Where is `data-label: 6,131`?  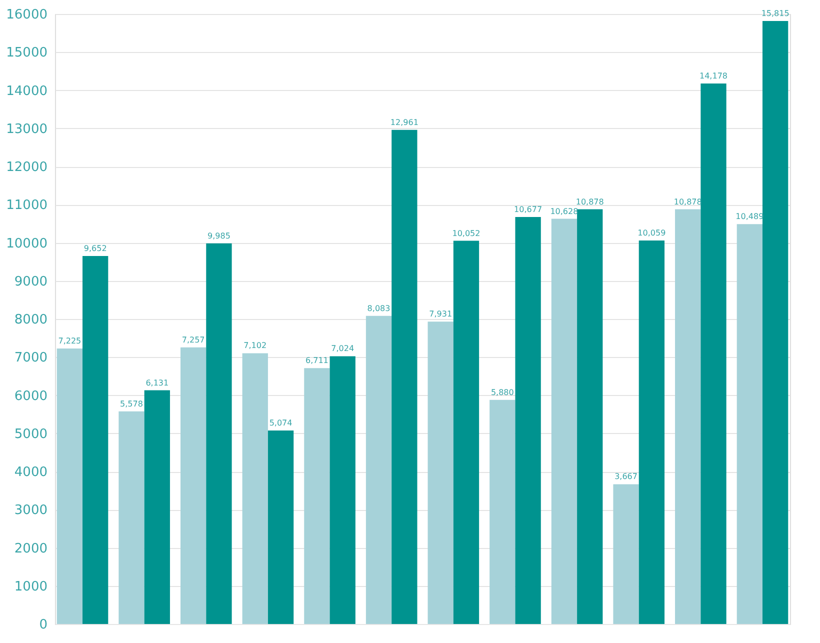 data-label: 6,131 is located at coordinates (157, 383).